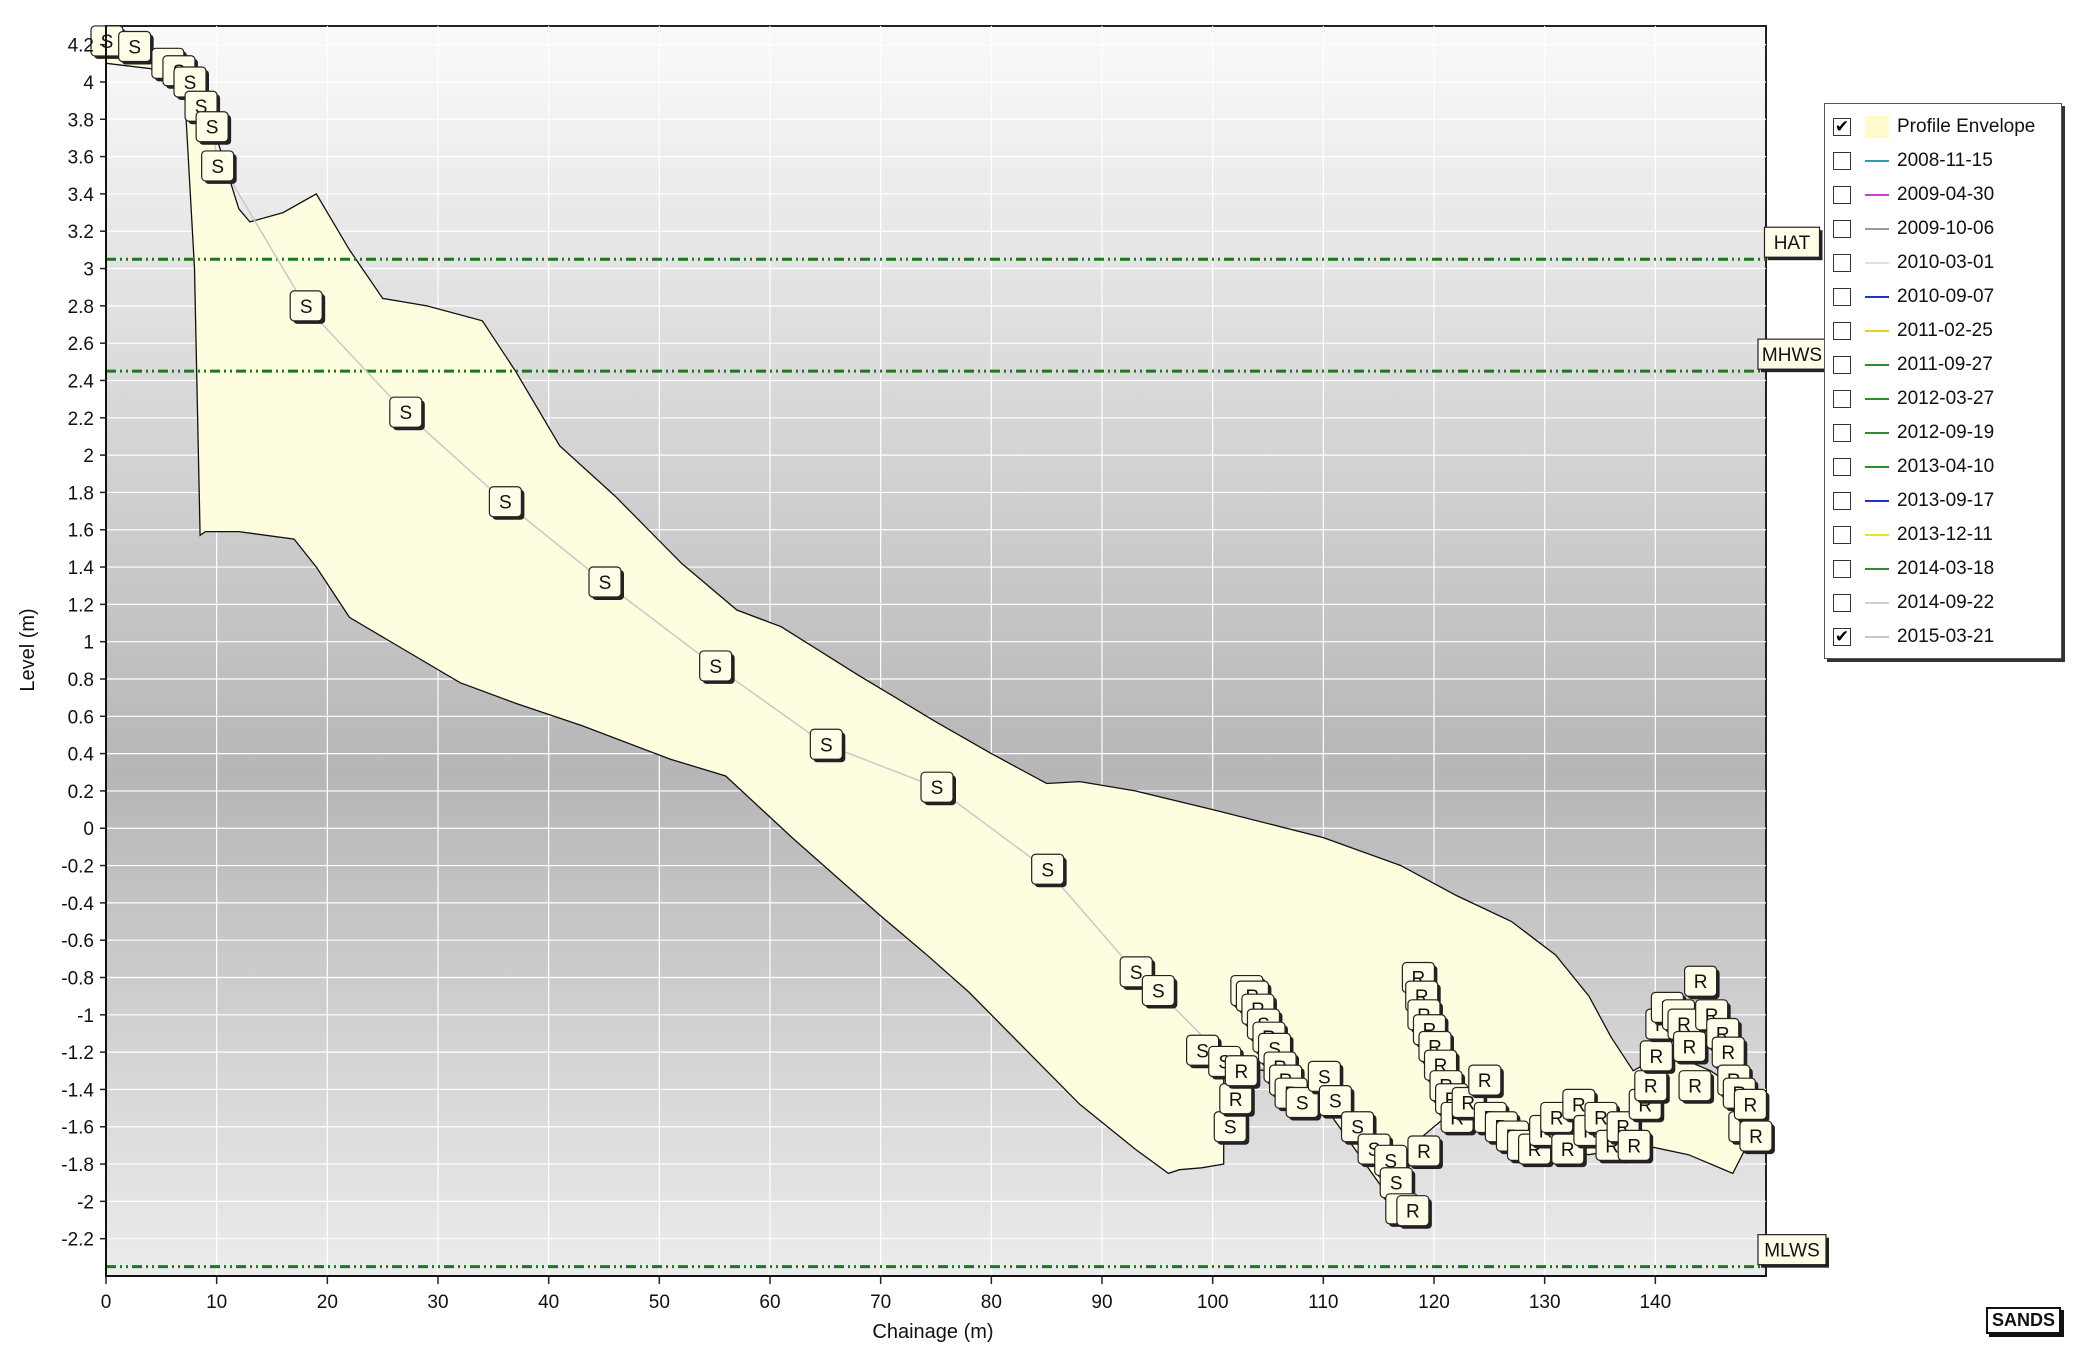 This screenshot has height=1351, width=2078. Describe the element at coordinates (1792, 1251) in the screenshot. I see `reference-label: MLWS` at that location.